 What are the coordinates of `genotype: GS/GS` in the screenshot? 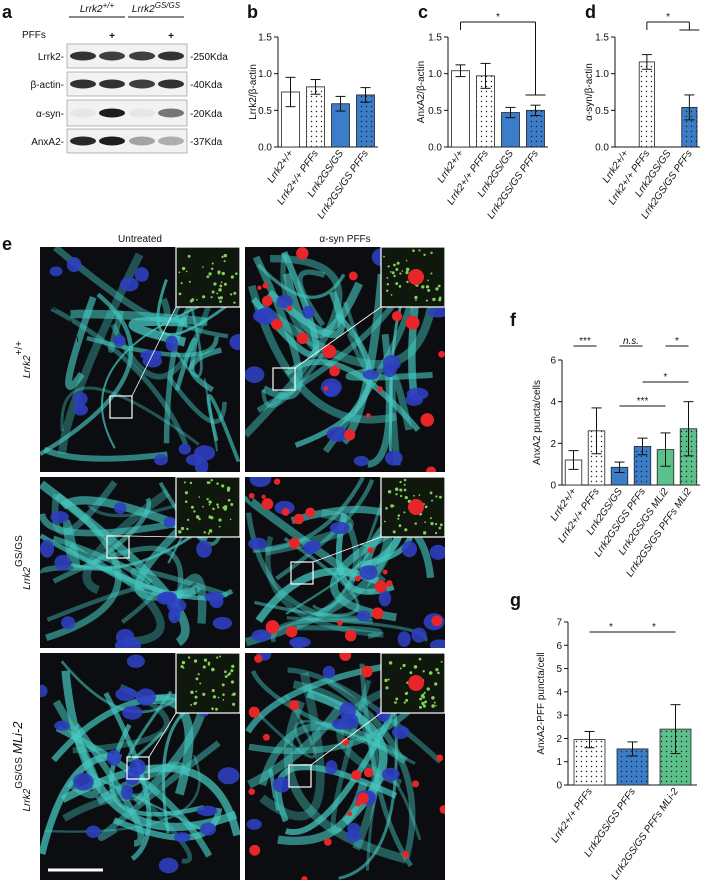 It's located at (19, 551).